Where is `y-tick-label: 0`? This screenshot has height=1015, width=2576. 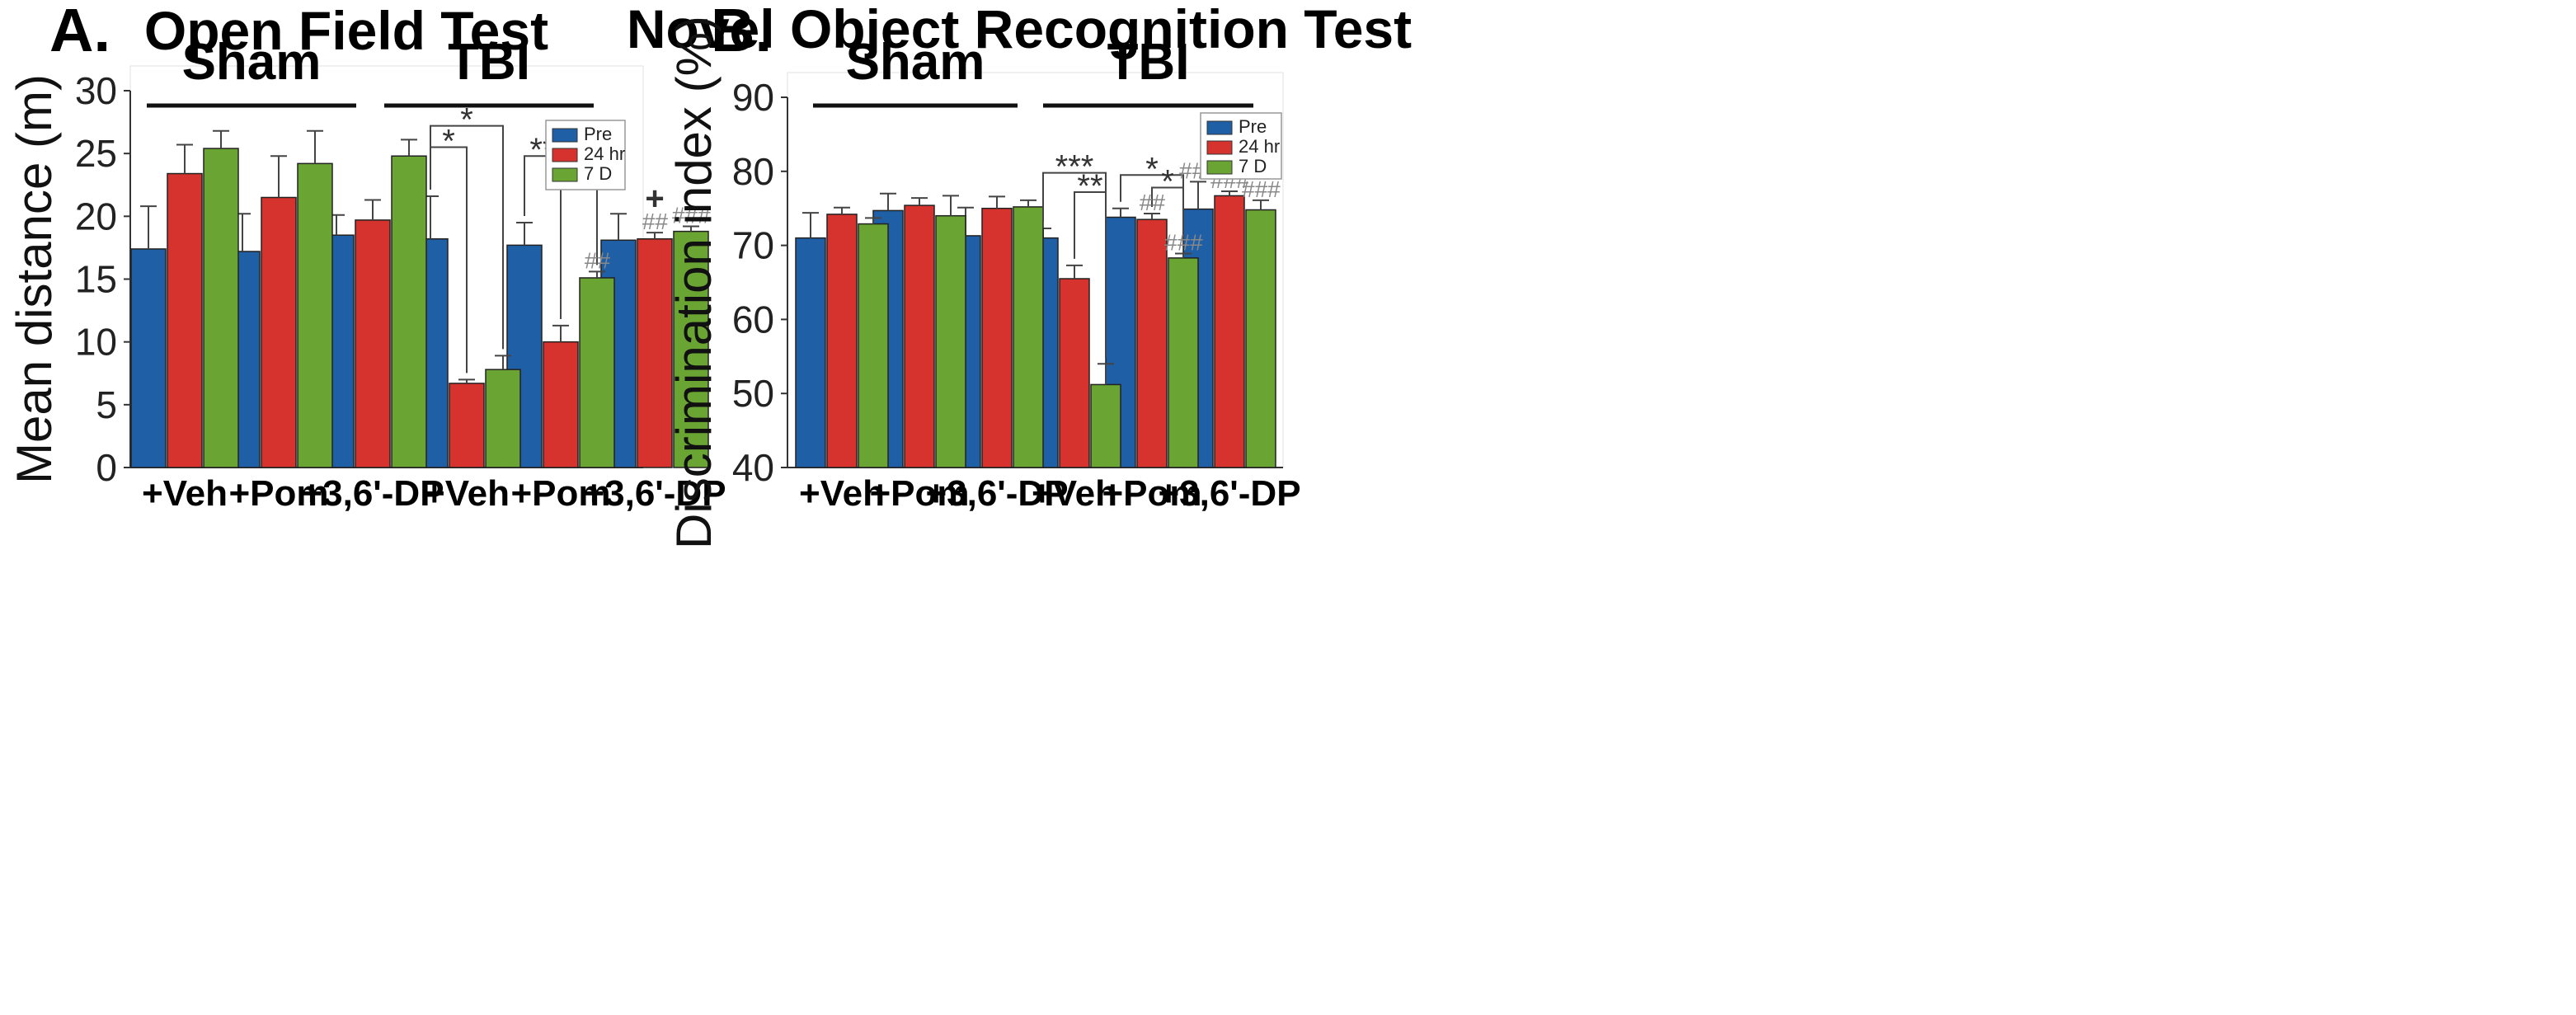 y-tick-label: 0 is located at coordinates (106, 467).